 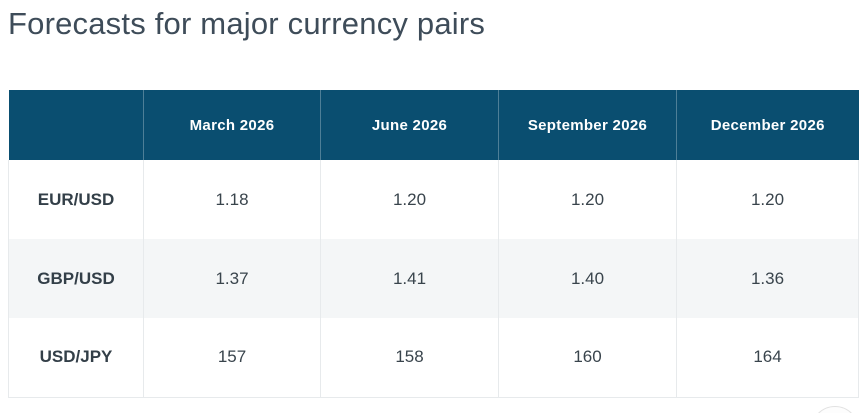 I want to click on cell-gbpusd-june: 1.41, so click(x=409, y=278).